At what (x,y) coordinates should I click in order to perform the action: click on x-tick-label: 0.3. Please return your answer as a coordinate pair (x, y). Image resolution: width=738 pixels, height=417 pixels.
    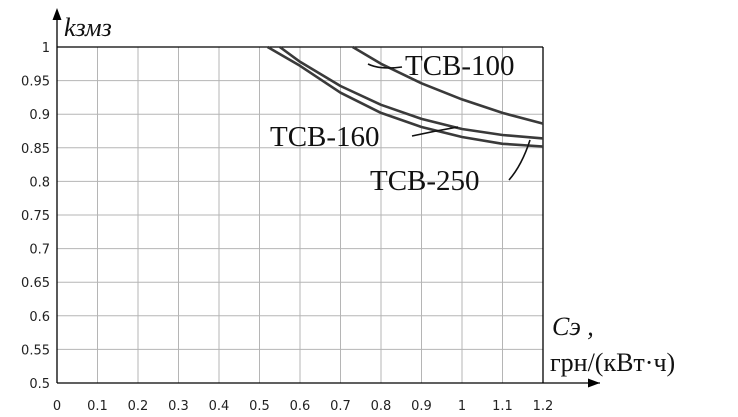
    Looking at the image, I should click on (178, 406).